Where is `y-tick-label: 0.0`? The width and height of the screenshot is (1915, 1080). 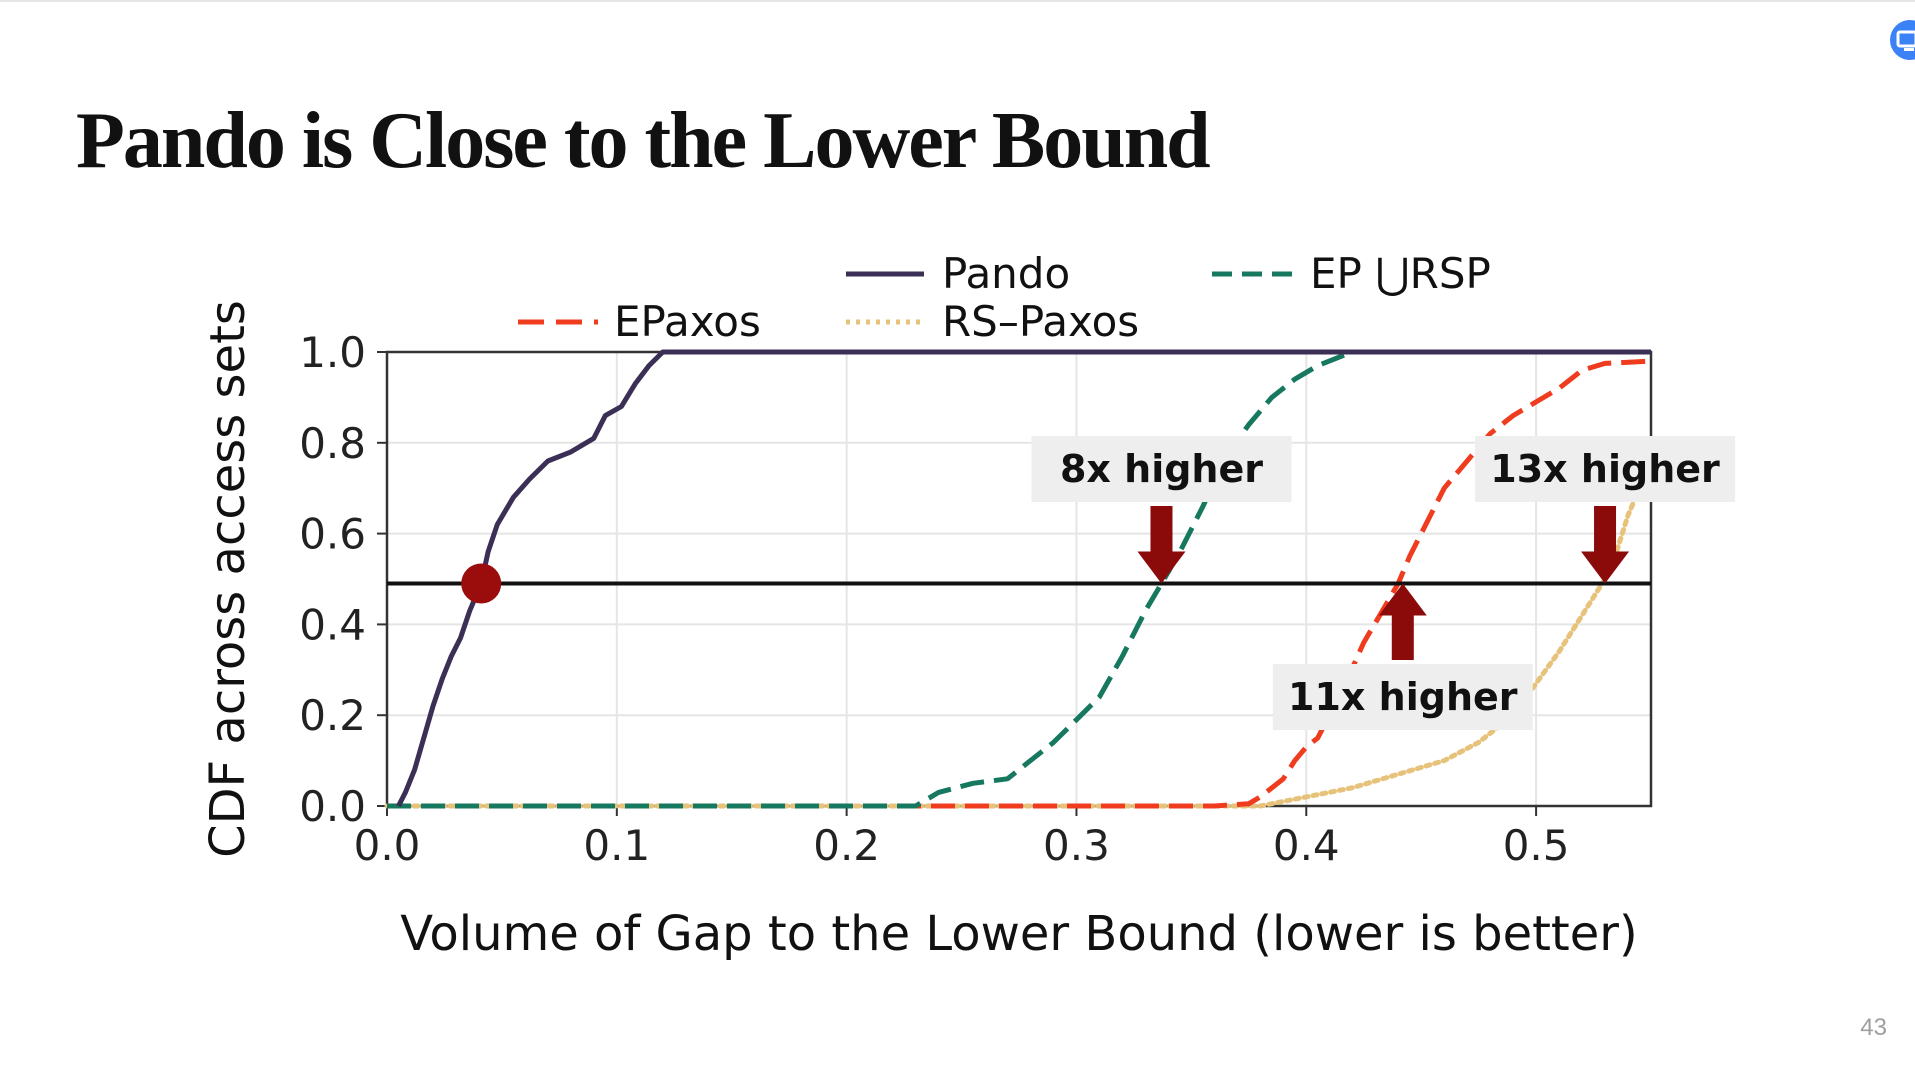
y-tick-label: 0.0 is located at coordinates (332, 806).